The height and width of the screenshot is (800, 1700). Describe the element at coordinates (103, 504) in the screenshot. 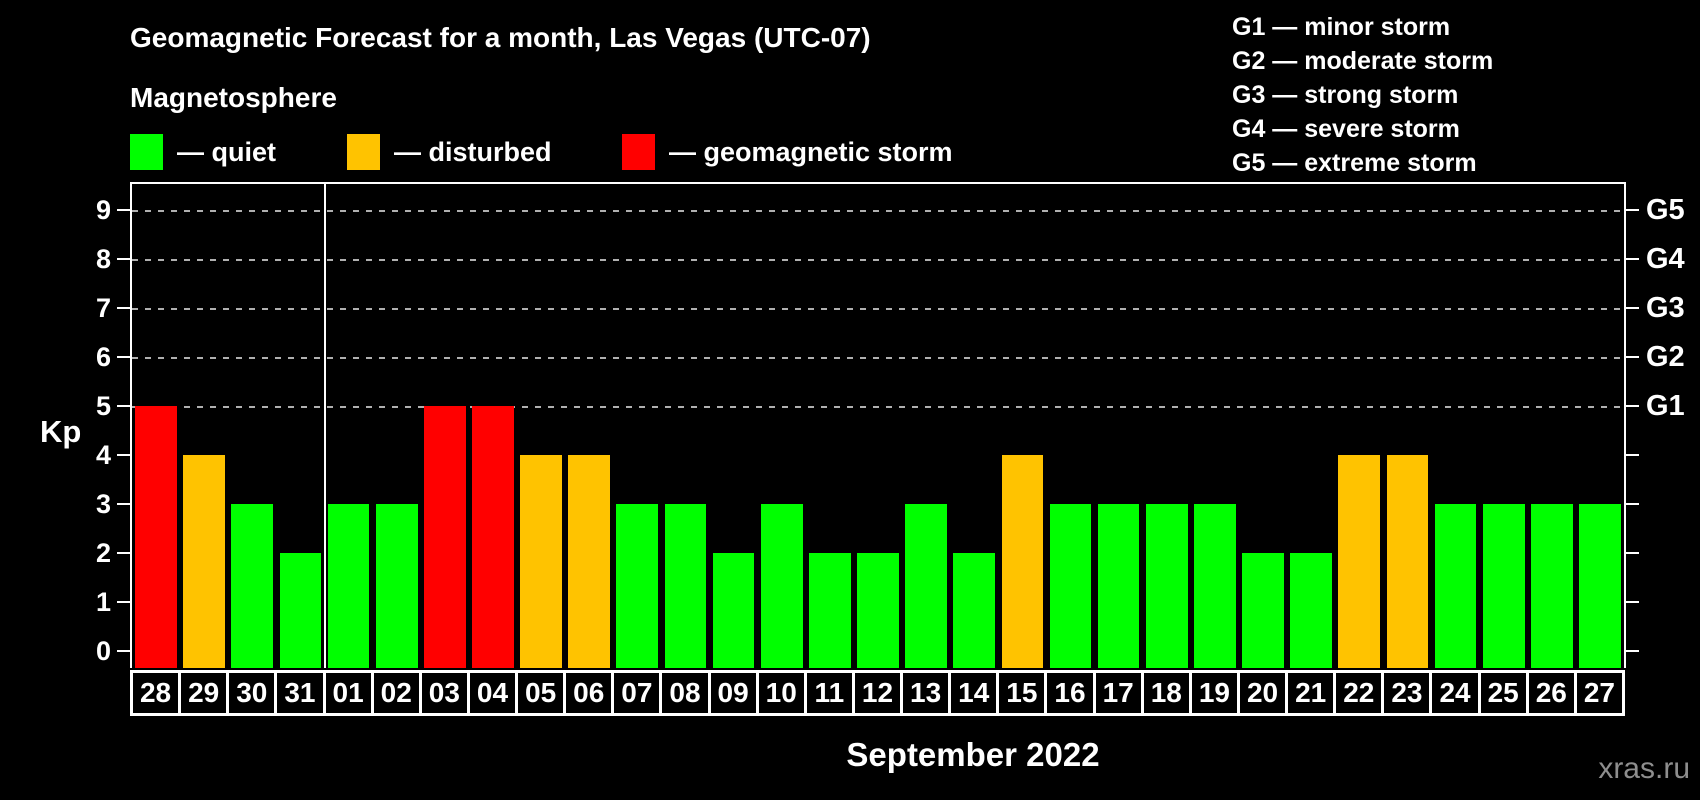

I see `kp-axis-tick-label: 3` at that location.